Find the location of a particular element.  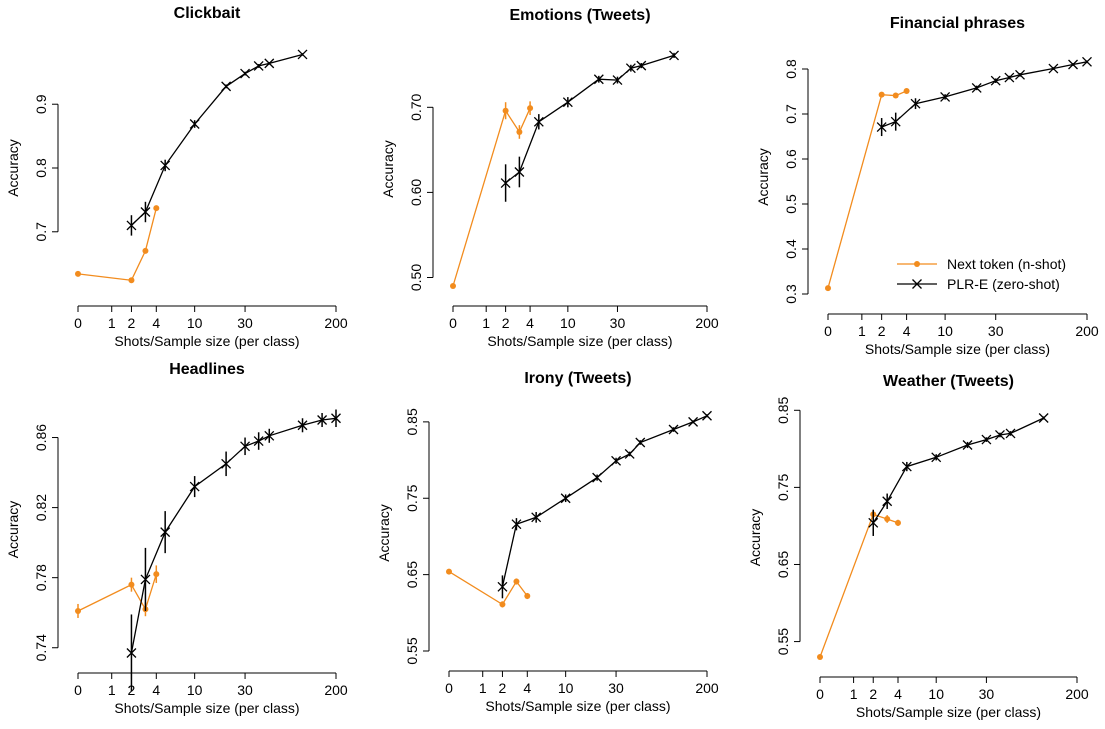

y-tick-label: 0.4 is located at coordinates (791, 249).